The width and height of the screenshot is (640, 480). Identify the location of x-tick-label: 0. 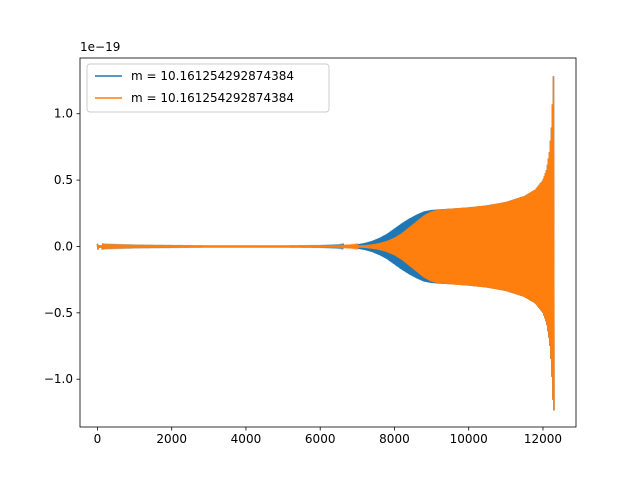
(98, 439).